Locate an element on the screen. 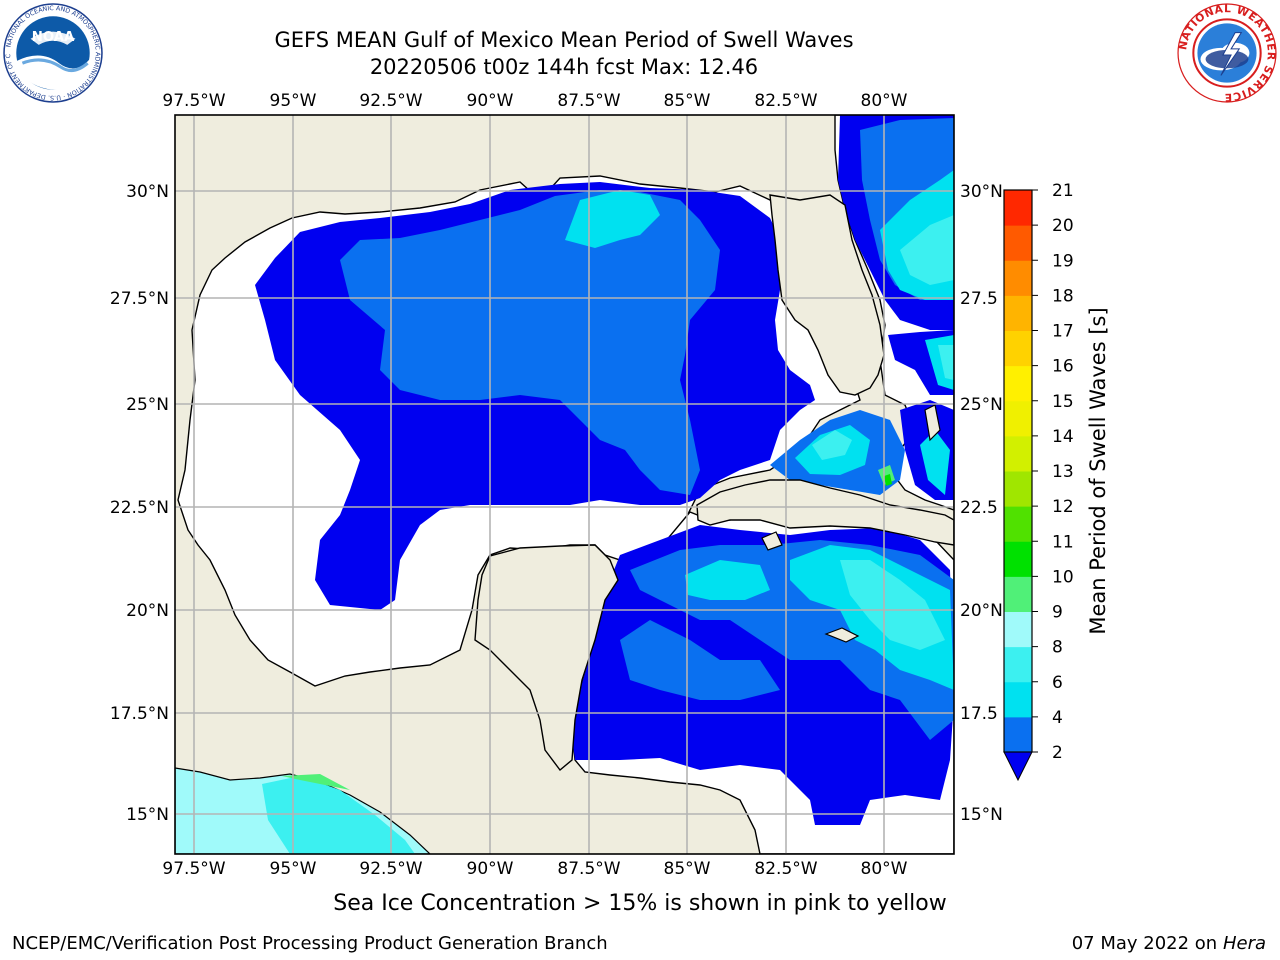 The image size is (1280, 960). lat-label-right: 15°N is located at coordinates (981, 815).